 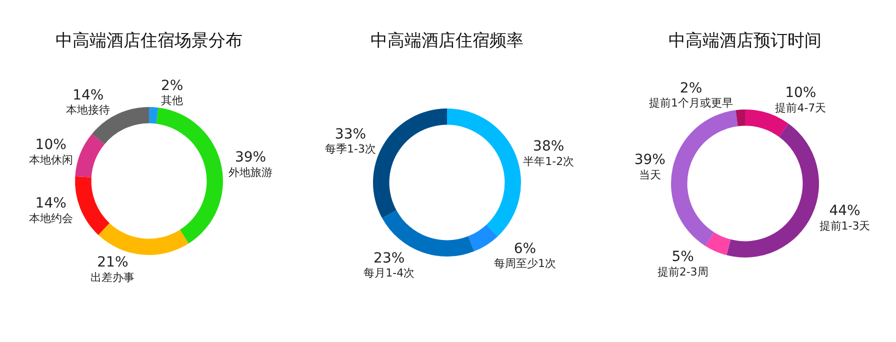 What do you see at coordinates (350, 134) in the screenshot?
I see `data-label: 33%` at bounding box center [350, 134].